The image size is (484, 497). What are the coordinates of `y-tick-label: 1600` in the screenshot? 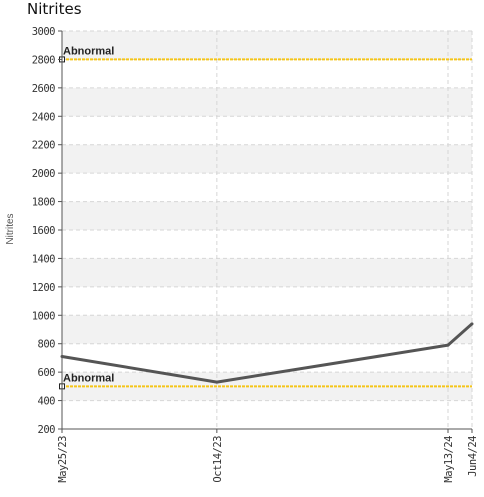 It's located at (43, 231).